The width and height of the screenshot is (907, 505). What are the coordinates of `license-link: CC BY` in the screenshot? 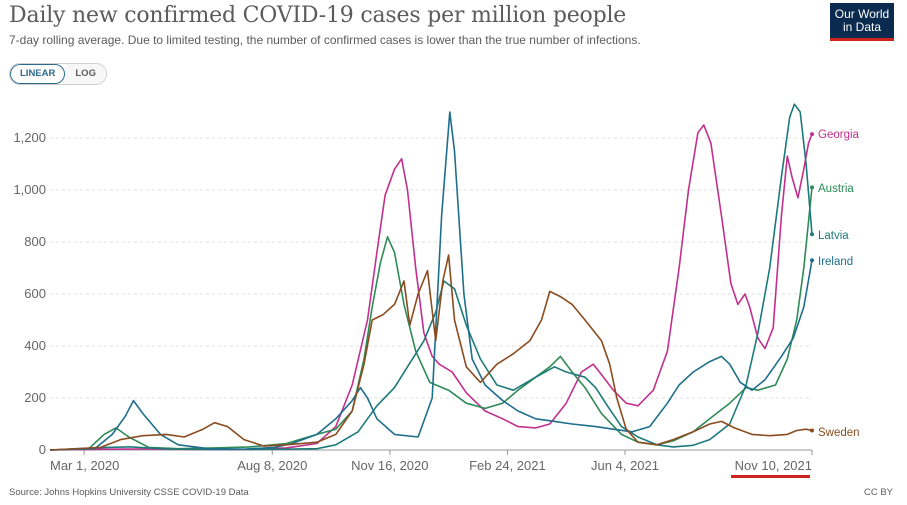 It's located at (878, 492).